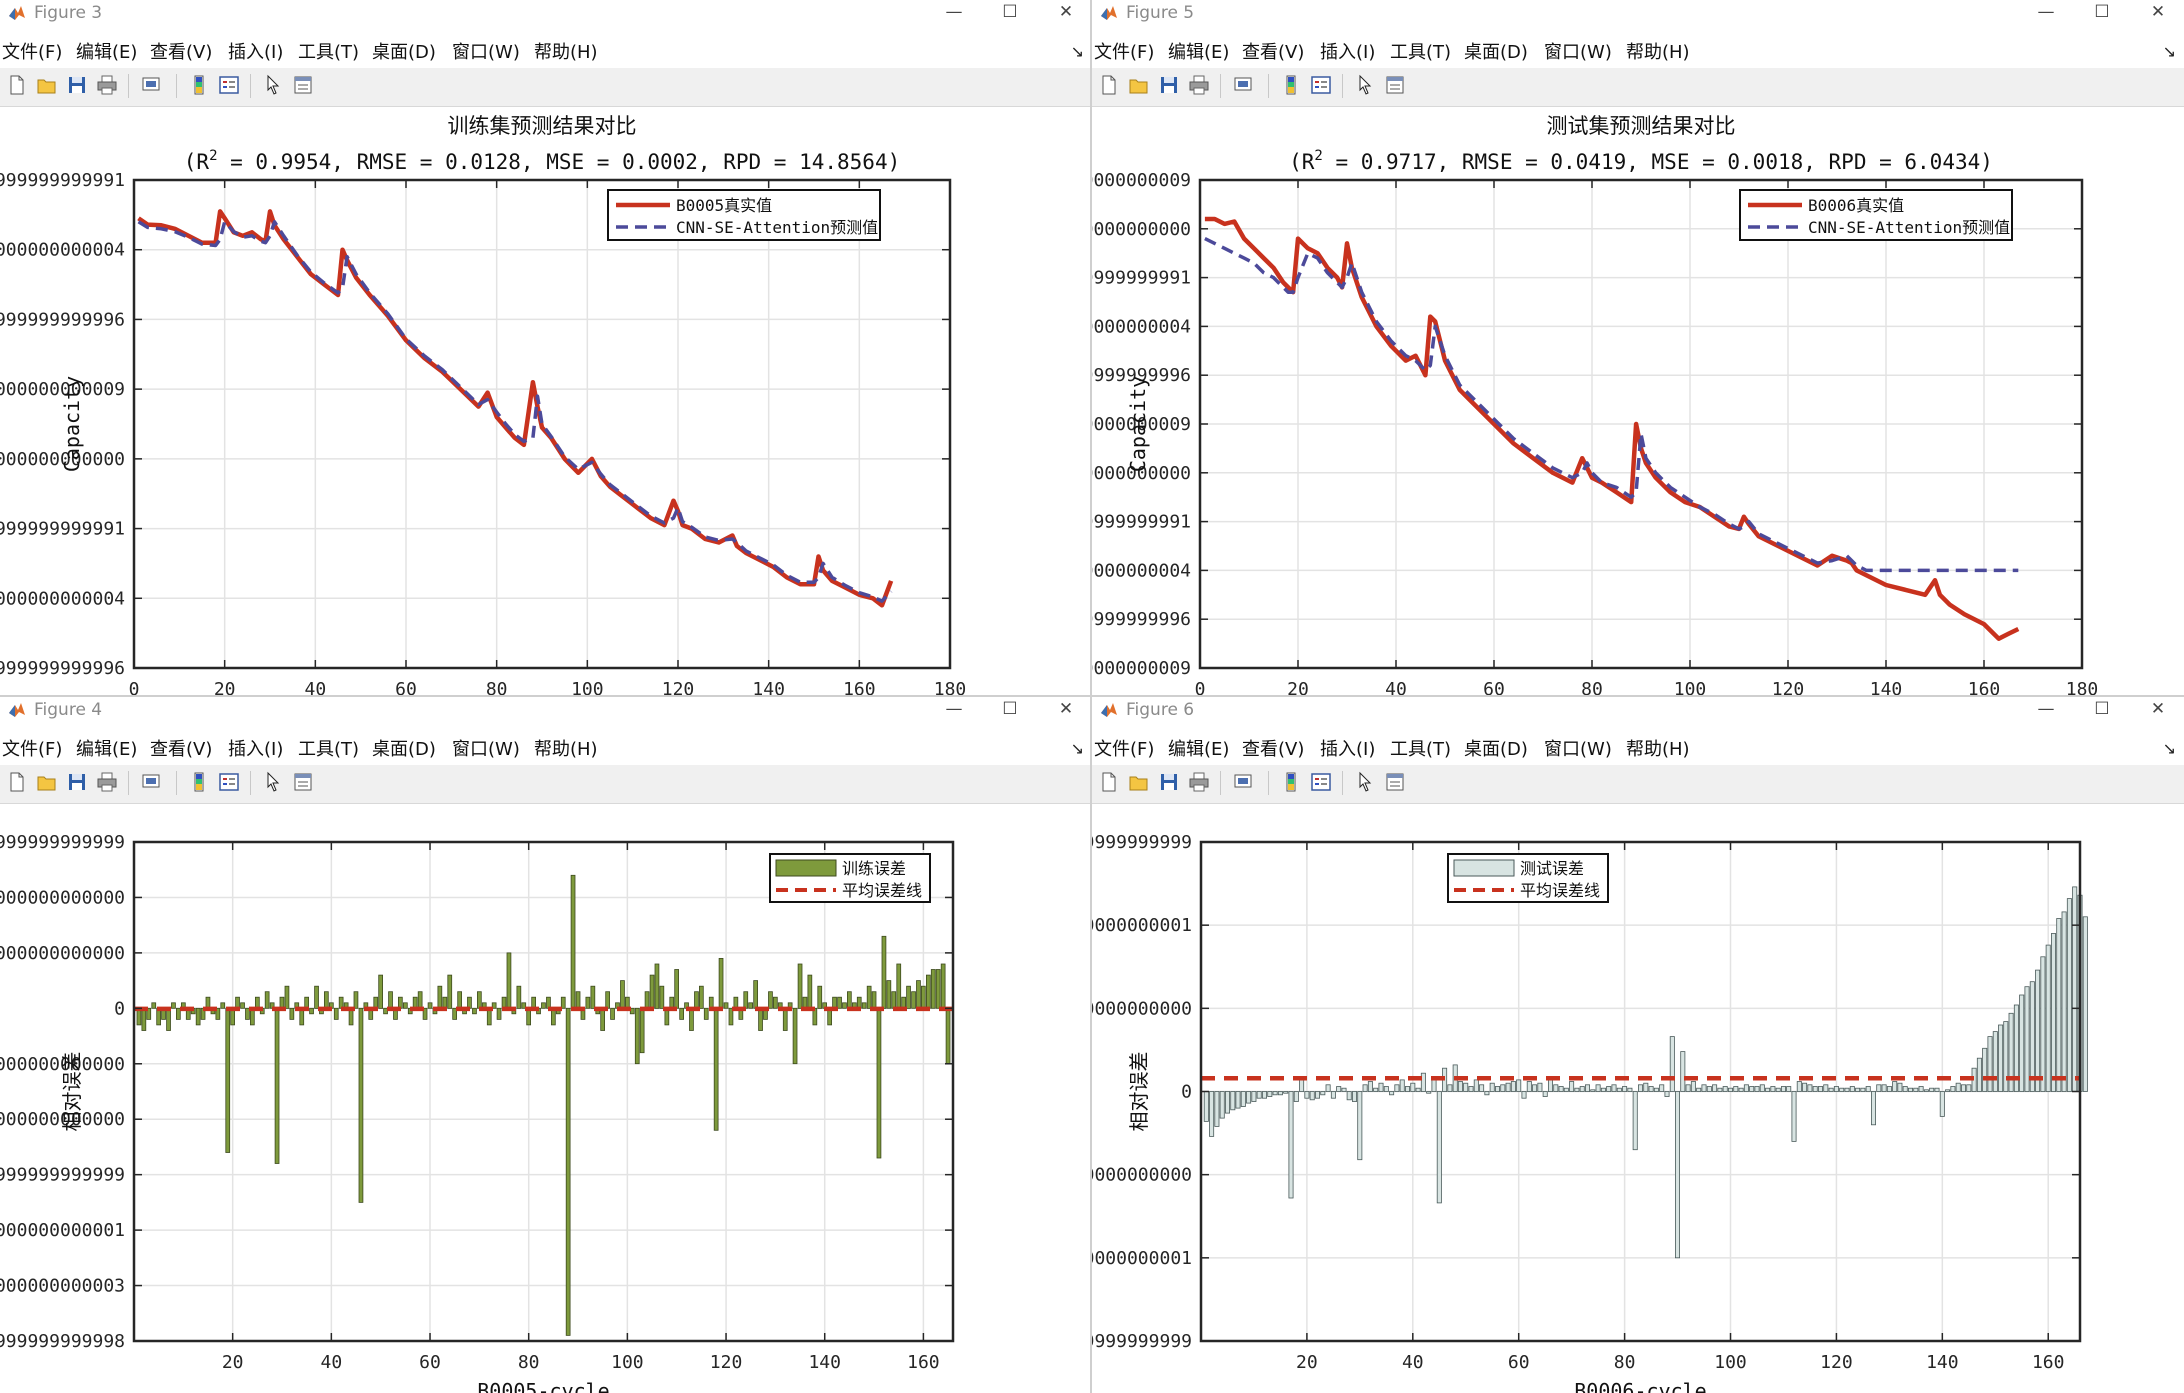 The width and height of the screenshot is (2184, 1393). What do you see at coordinates (1109, 710) in the screenshot?
I see `matlab-logo-icon` at bounding box center [1109, 710].